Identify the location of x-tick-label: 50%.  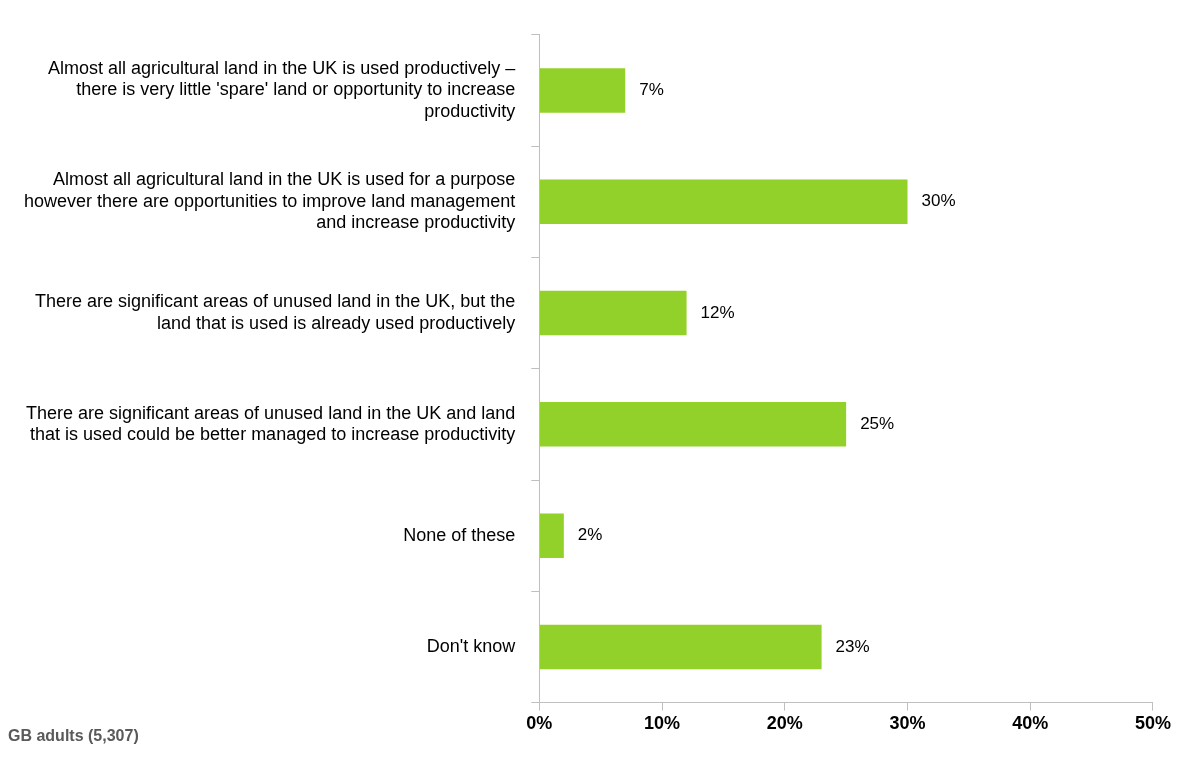
(1152, 723).